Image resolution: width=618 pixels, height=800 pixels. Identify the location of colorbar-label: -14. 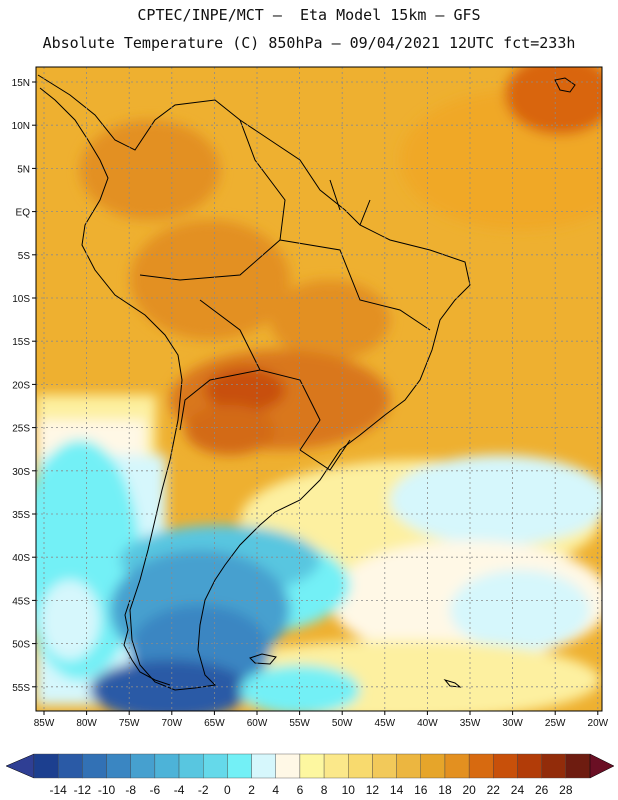
(59, 790).